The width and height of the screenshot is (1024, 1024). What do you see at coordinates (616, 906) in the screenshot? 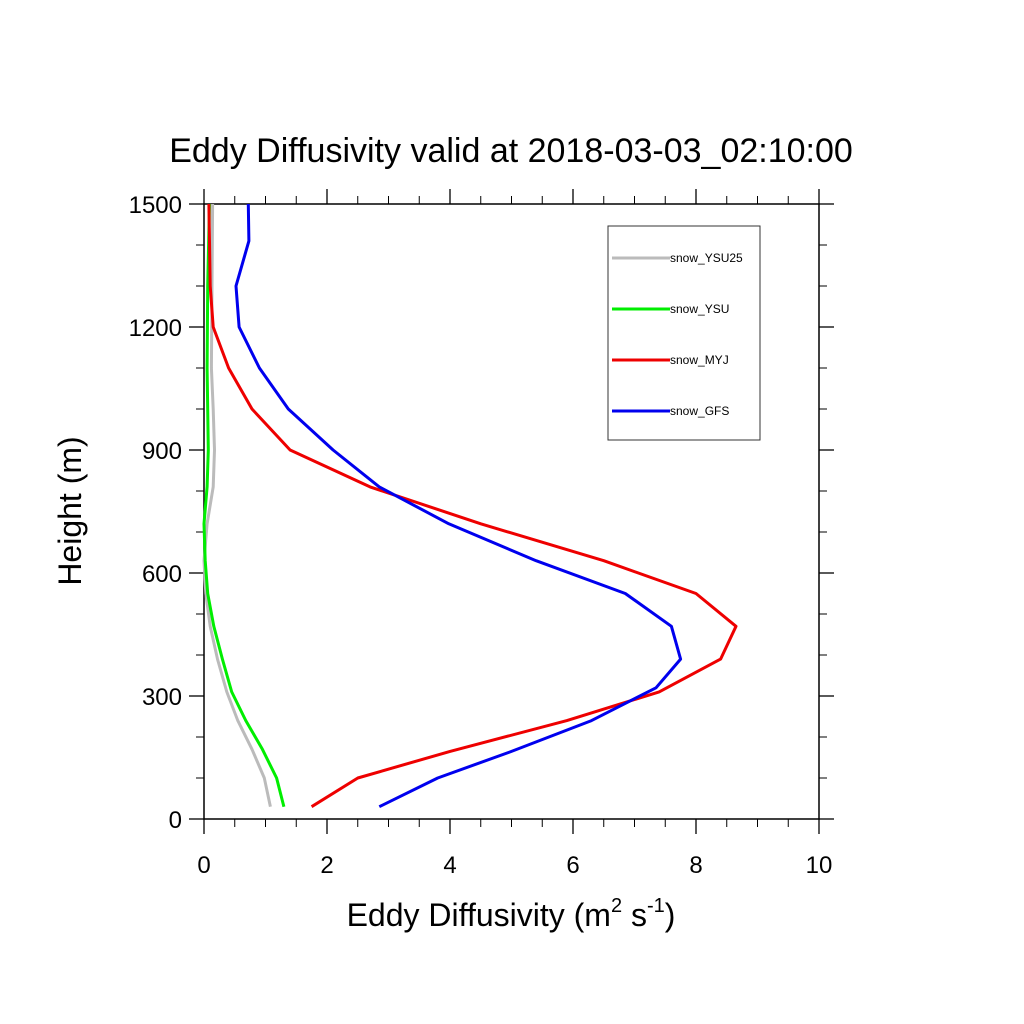
I see `x-axis-label-sup1: 2` at bounding box center [616, 906].